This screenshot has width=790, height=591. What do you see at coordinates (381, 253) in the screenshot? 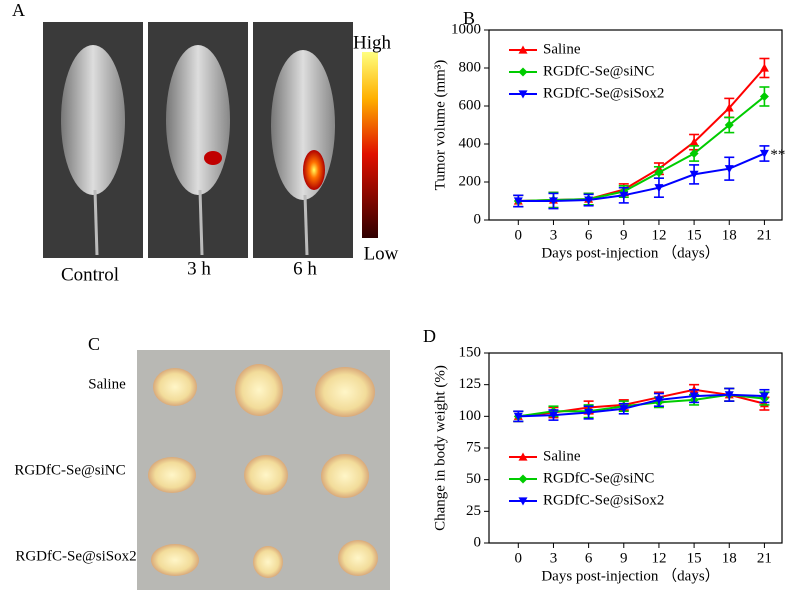
I see `scale-low: Low` at bounding box center [381, 253].